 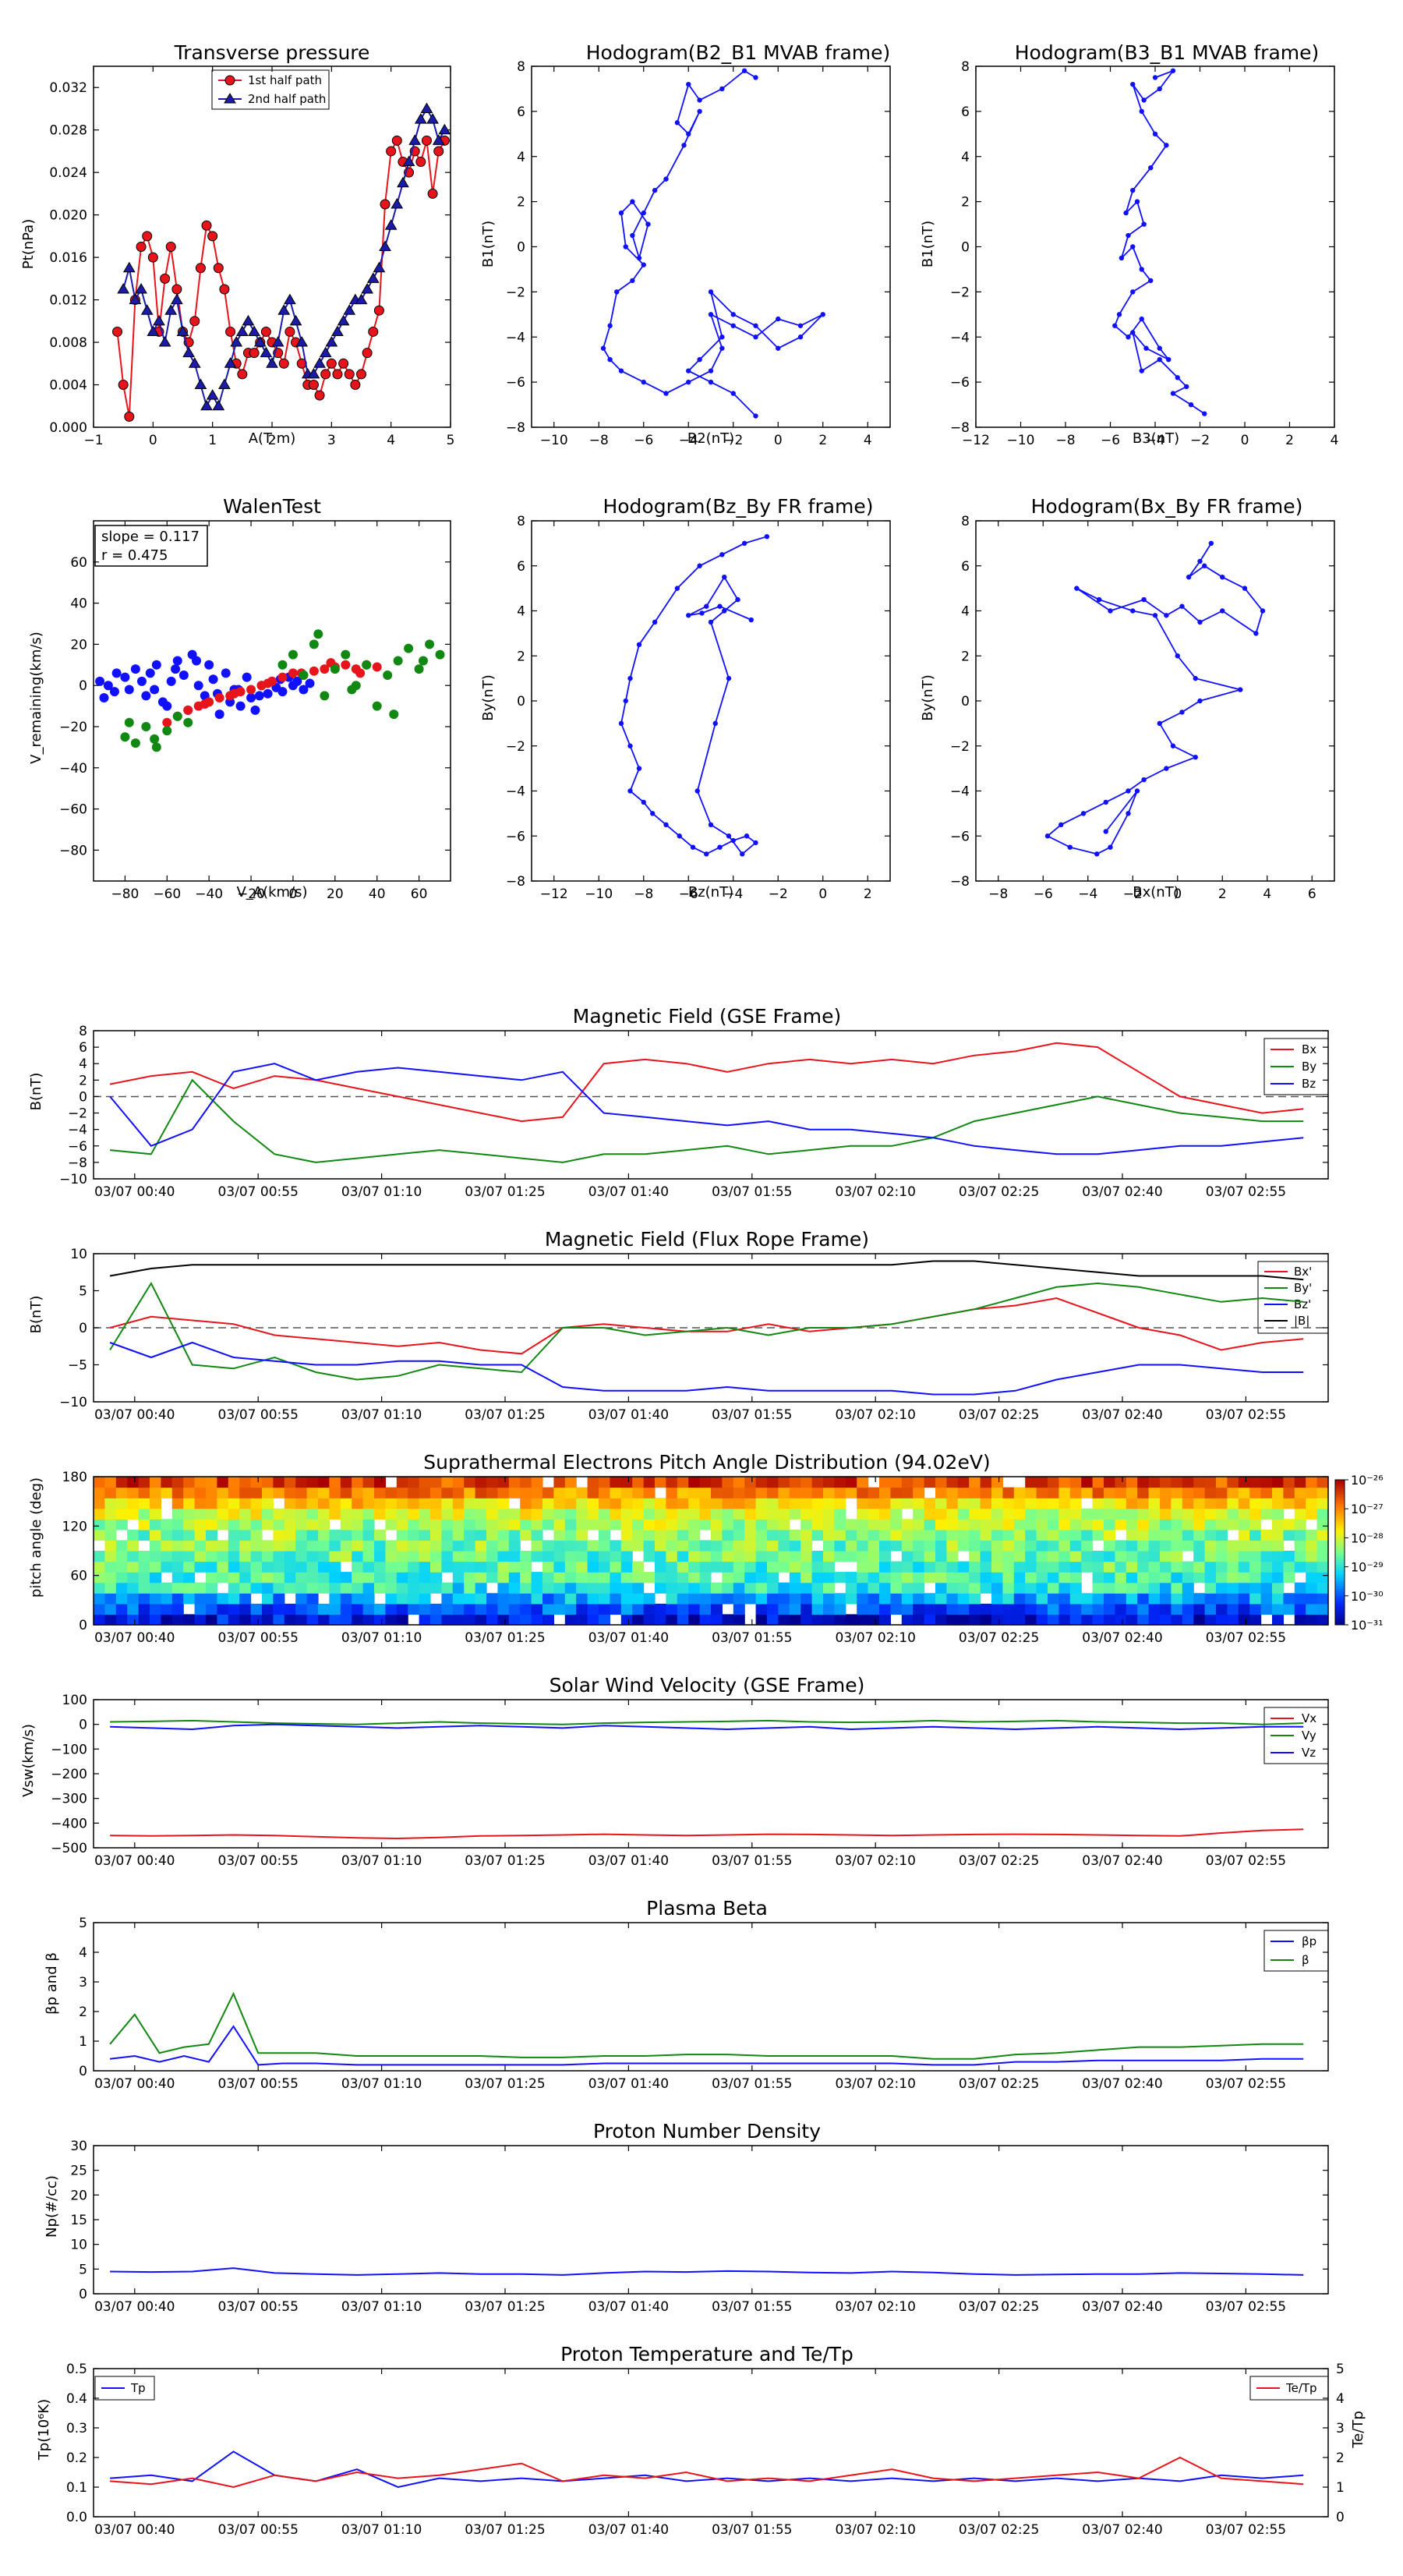 What do you see at coordinates (68, 216) in the screenshot?
I see `tp-panel-ytick-label-5: 0.020` at bounding box center [68, 216].